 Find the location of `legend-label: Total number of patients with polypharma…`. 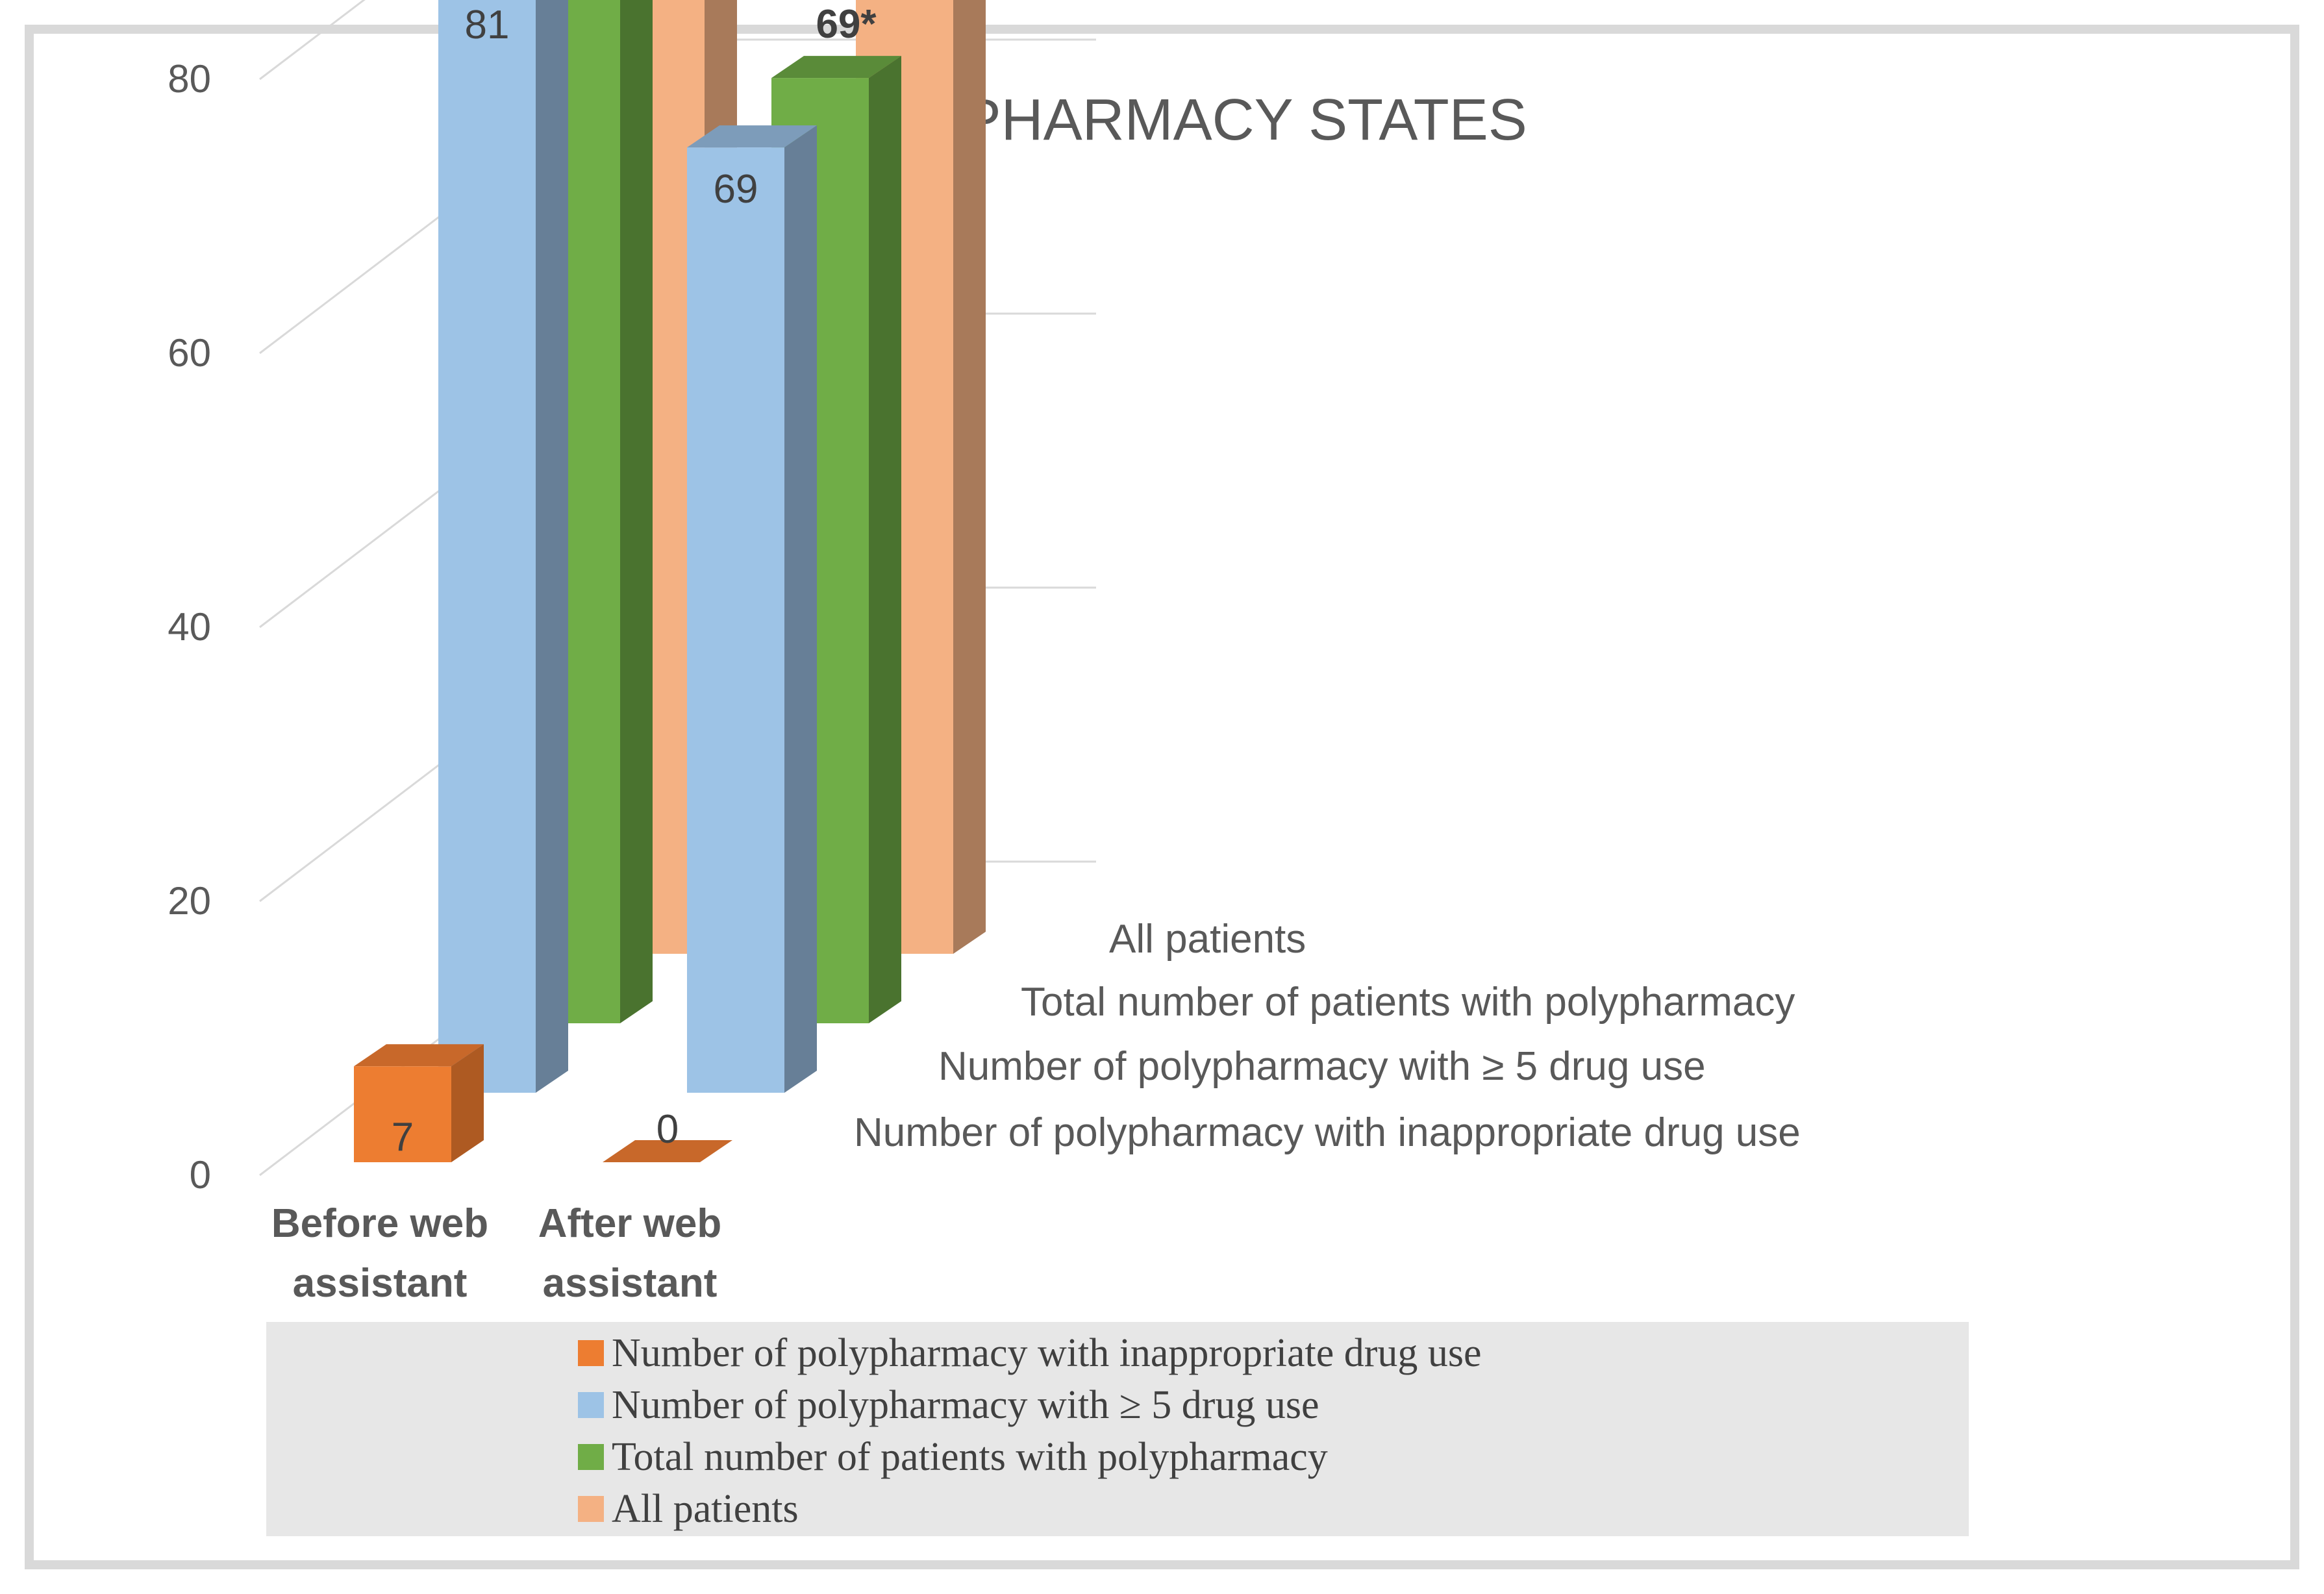

legend-label: Total number of patients with polypharma… is located at coordinates (970, 1456).